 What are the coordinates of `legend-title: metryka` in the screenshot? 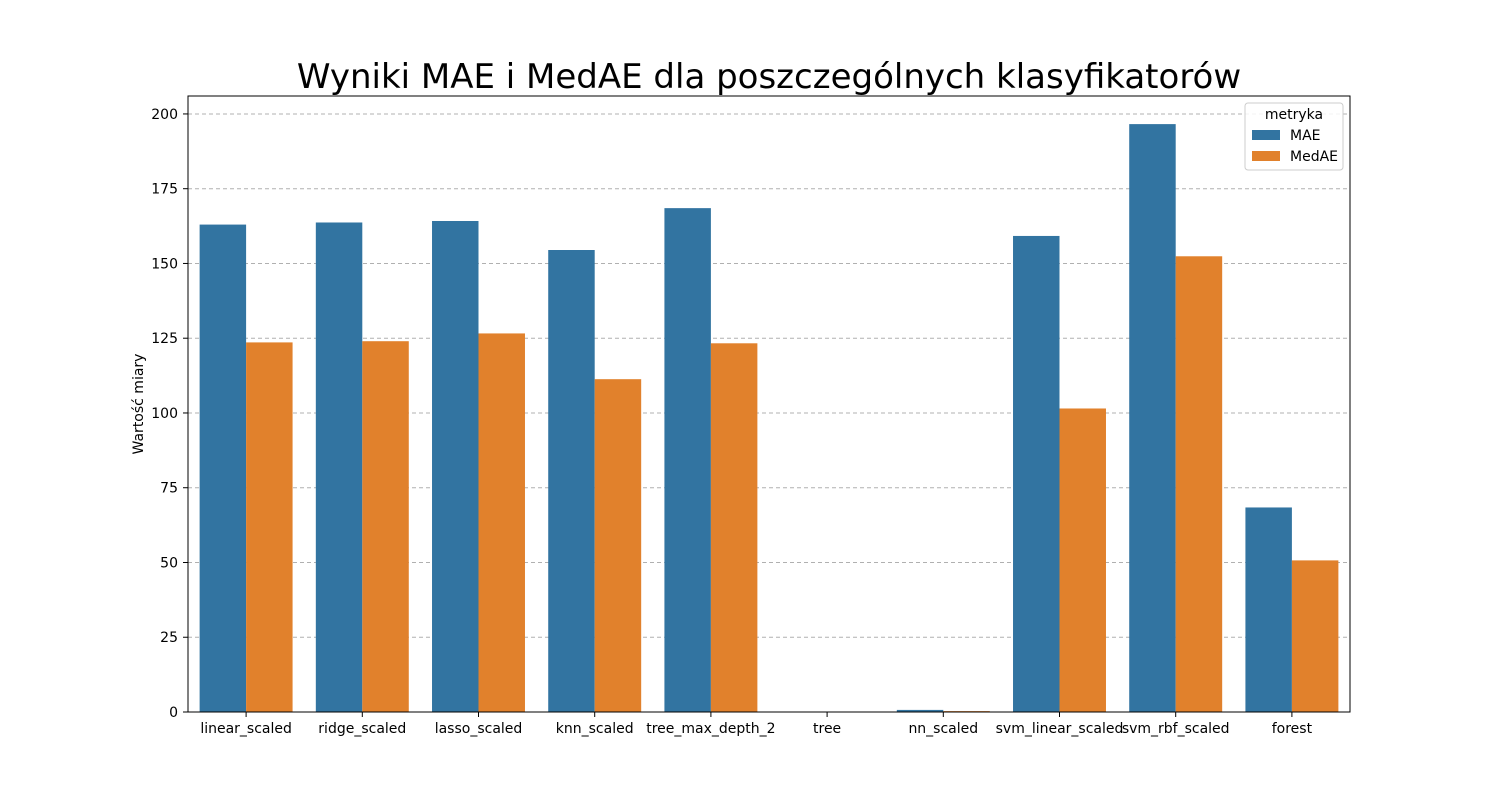 It's located at (1294, 115).